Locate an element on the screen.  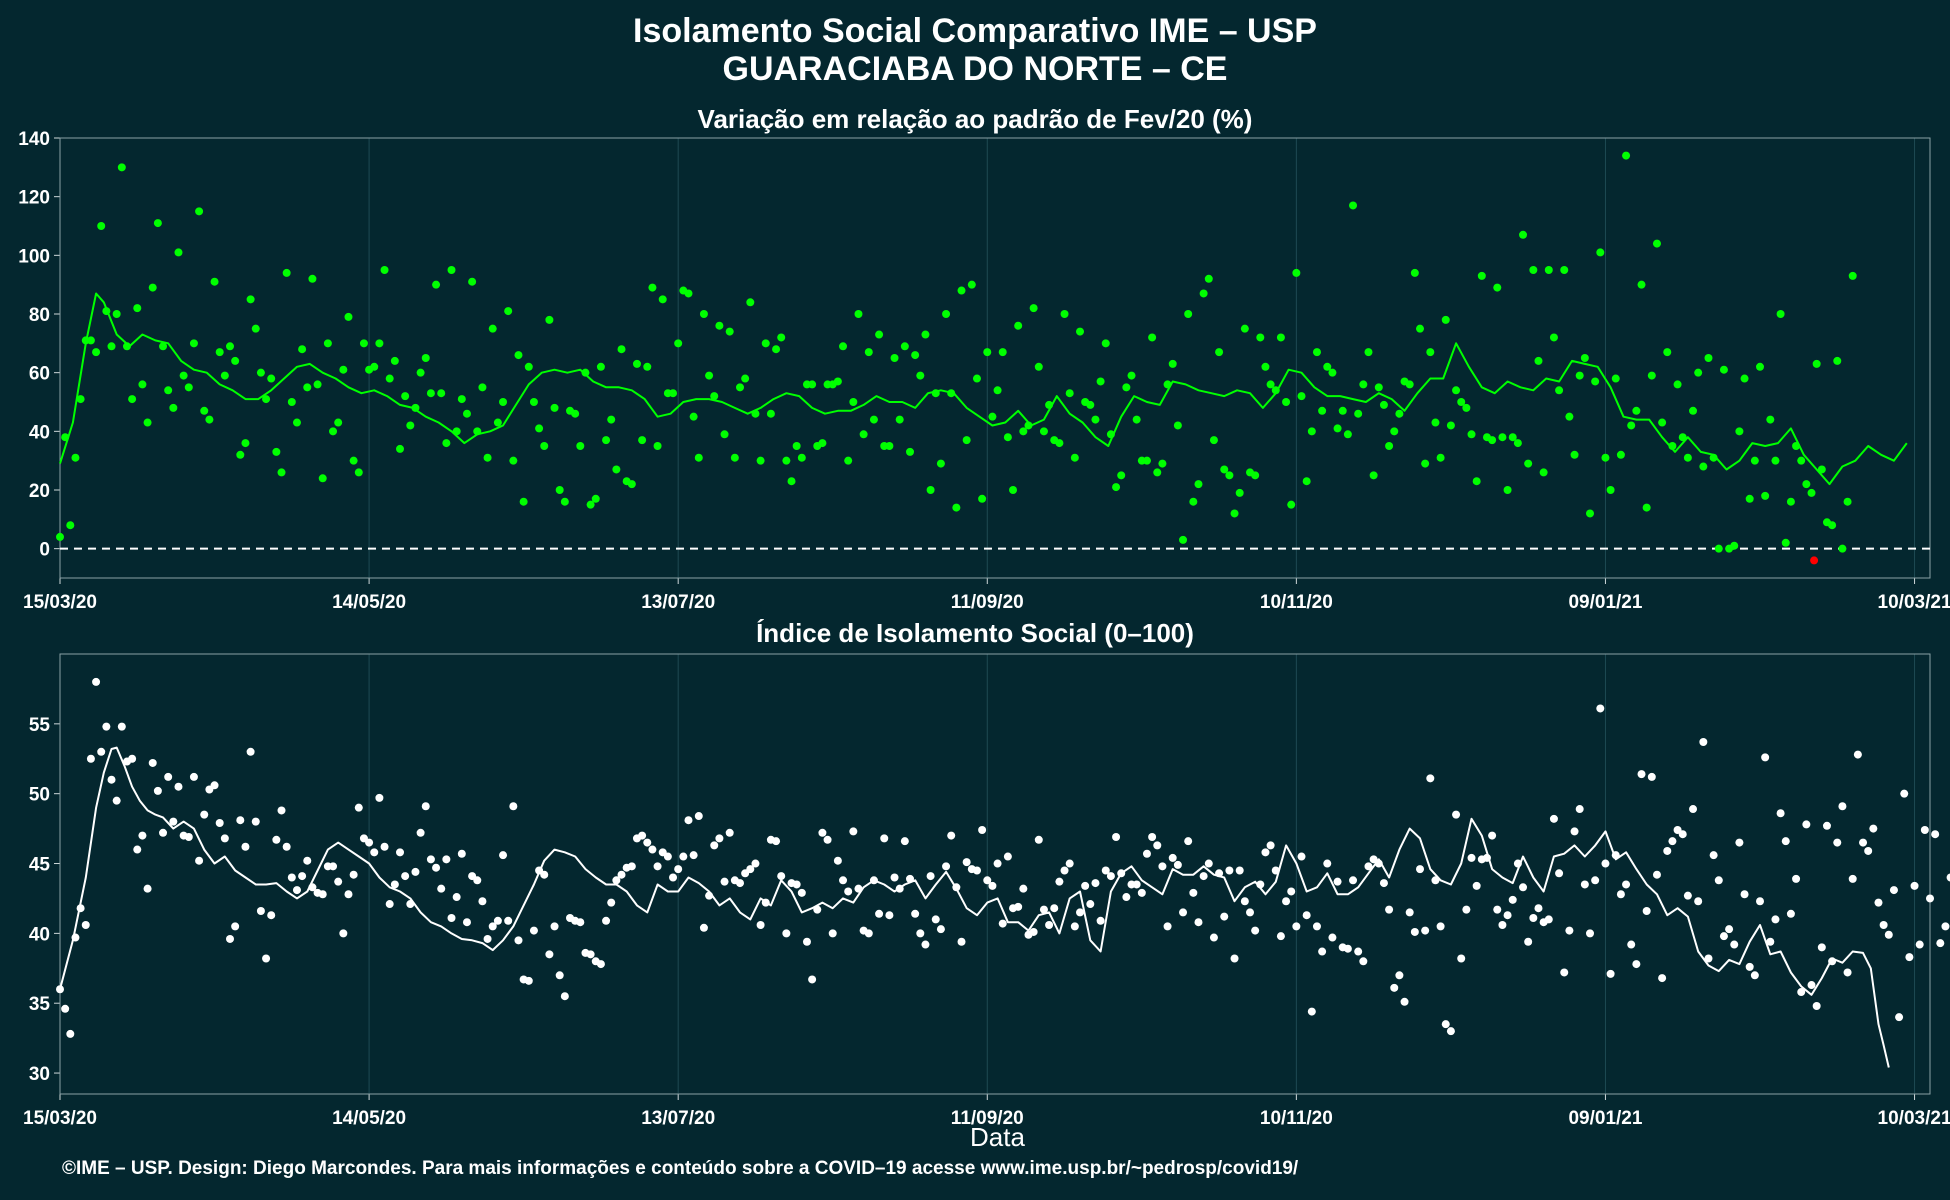
x-tick-label: 11/09/20 is located at coordinates (987, 602).